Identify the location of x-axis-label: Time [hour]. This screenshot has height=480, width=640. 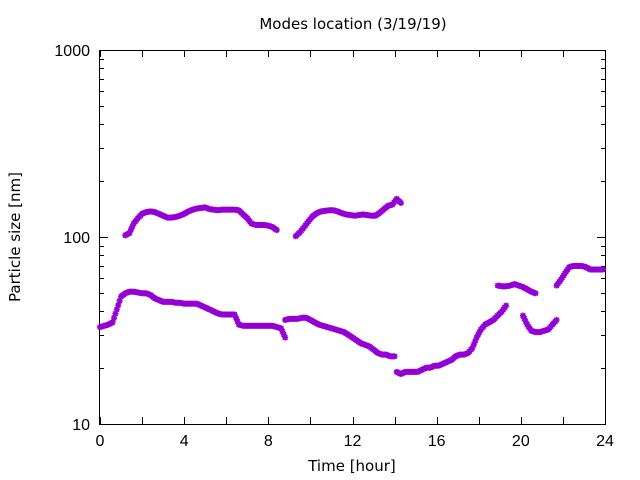
(351, 466).